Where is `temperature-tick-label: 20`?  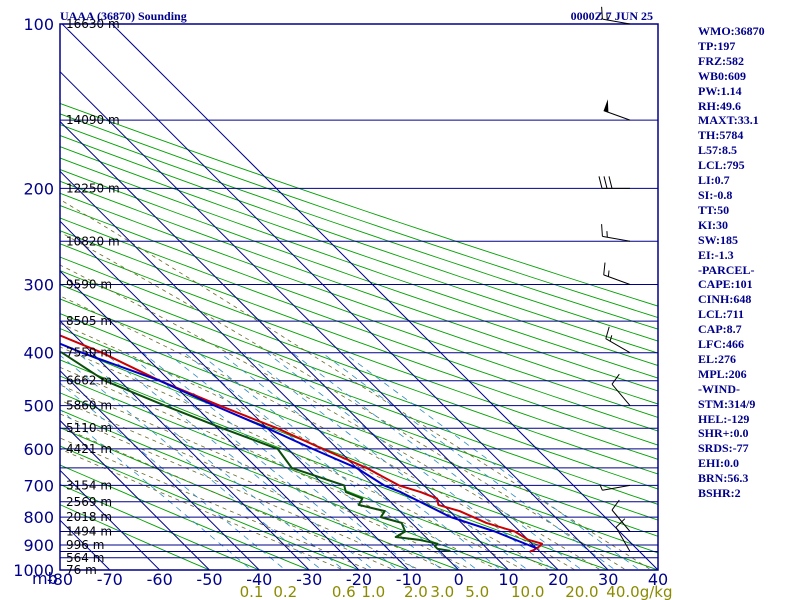
temperature-tick-label: 20 is located at coordinates (558, 579).